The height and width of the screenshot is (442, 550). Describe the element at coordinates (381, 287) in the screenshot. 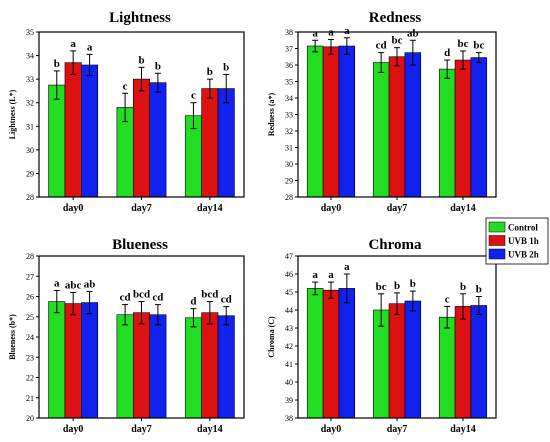

I see `chroma-significance-letter: bc` at that location.